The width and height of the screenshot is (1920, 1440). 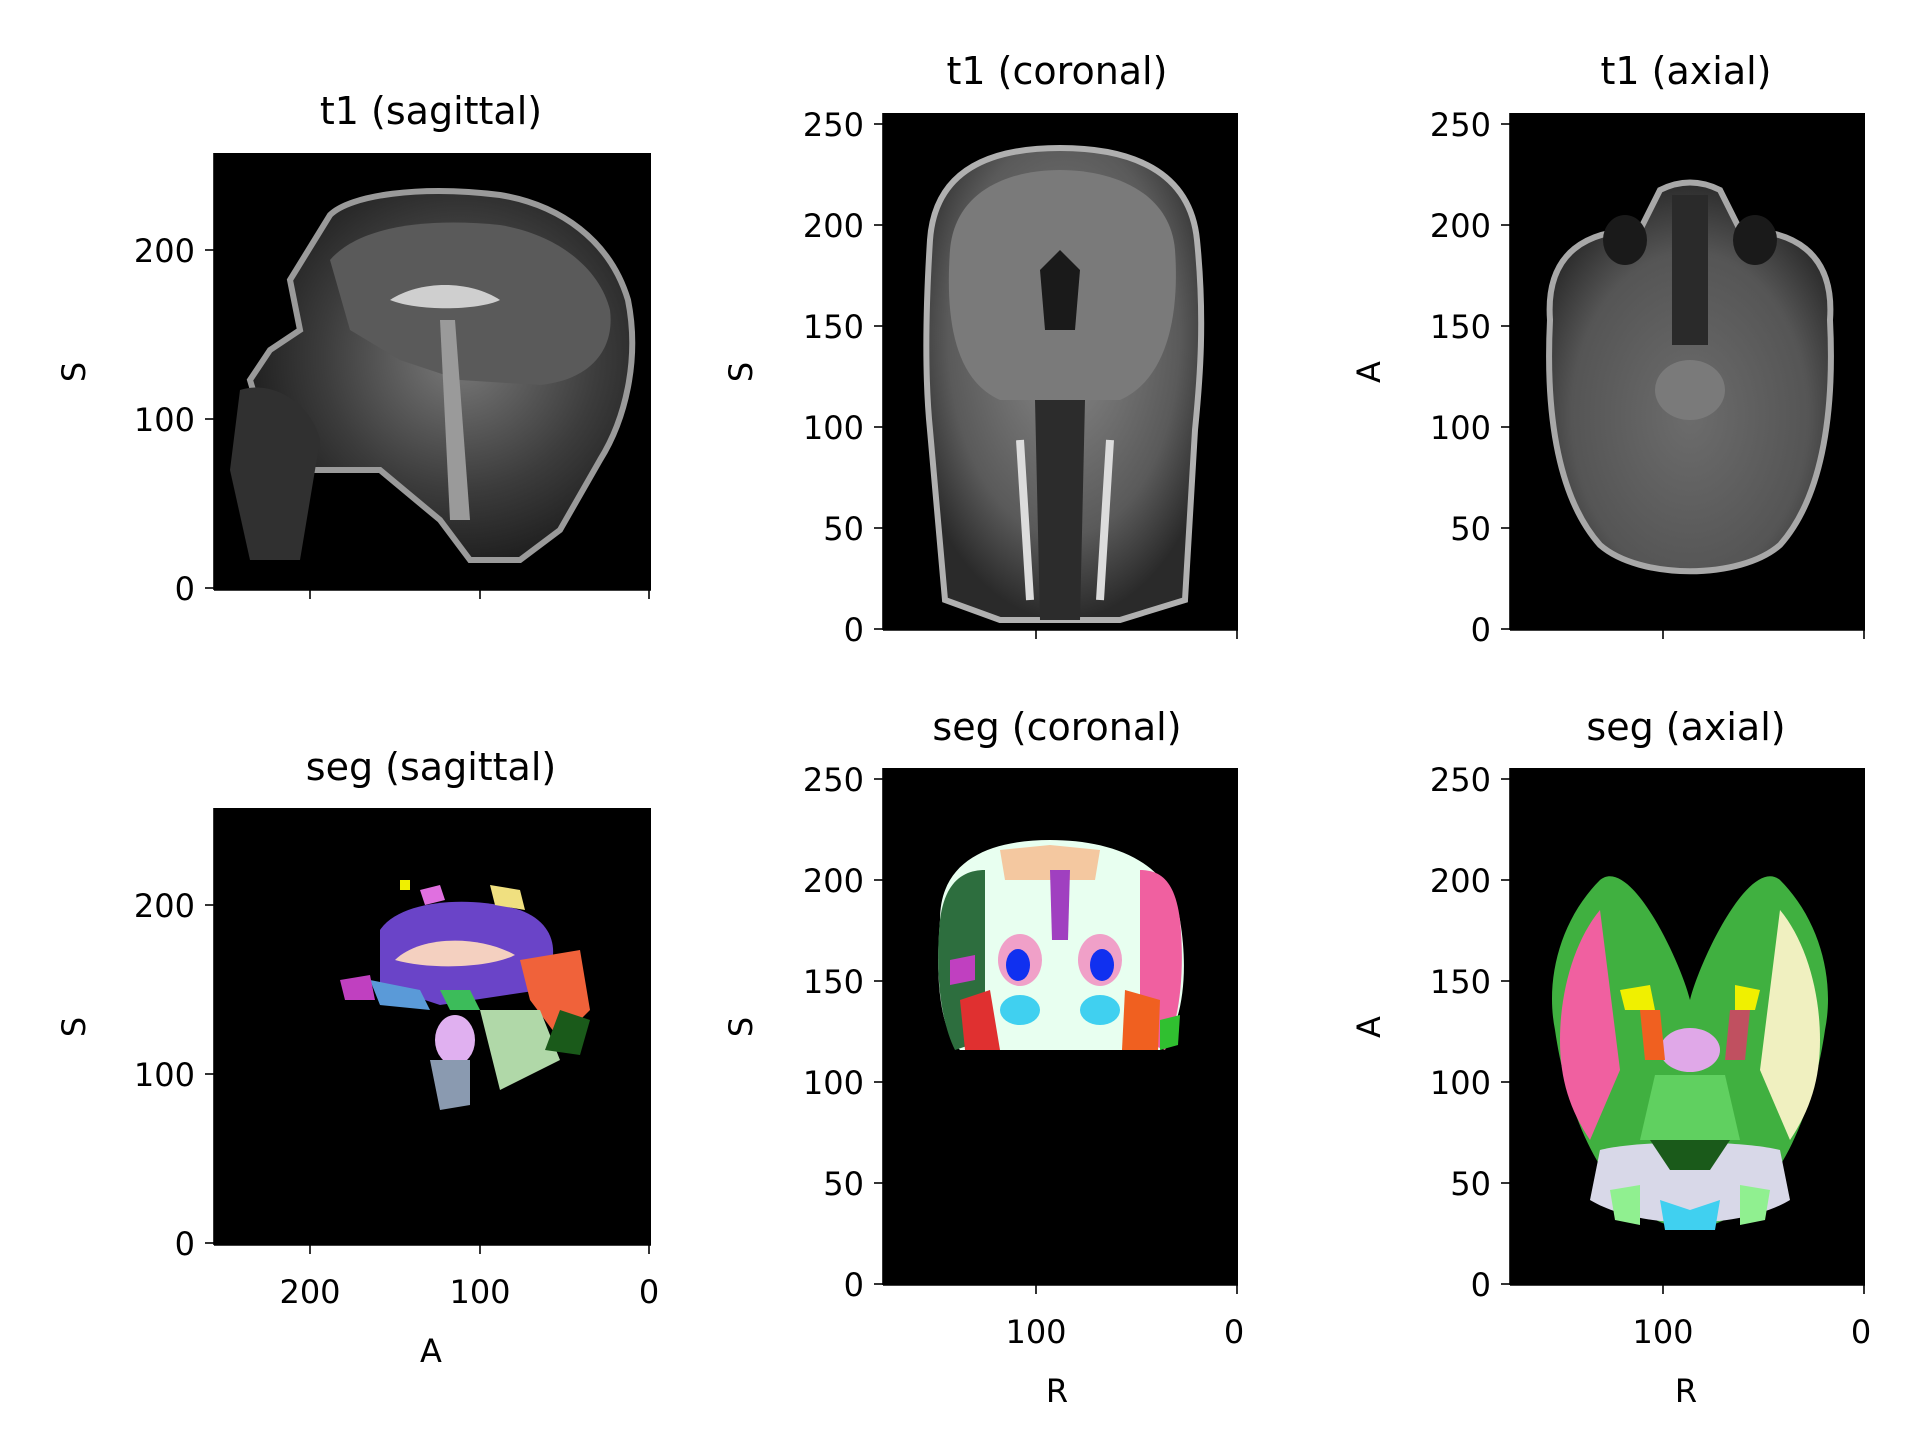 I want to click on panel-title: seg (sagittal), so click(x=431, y=767).